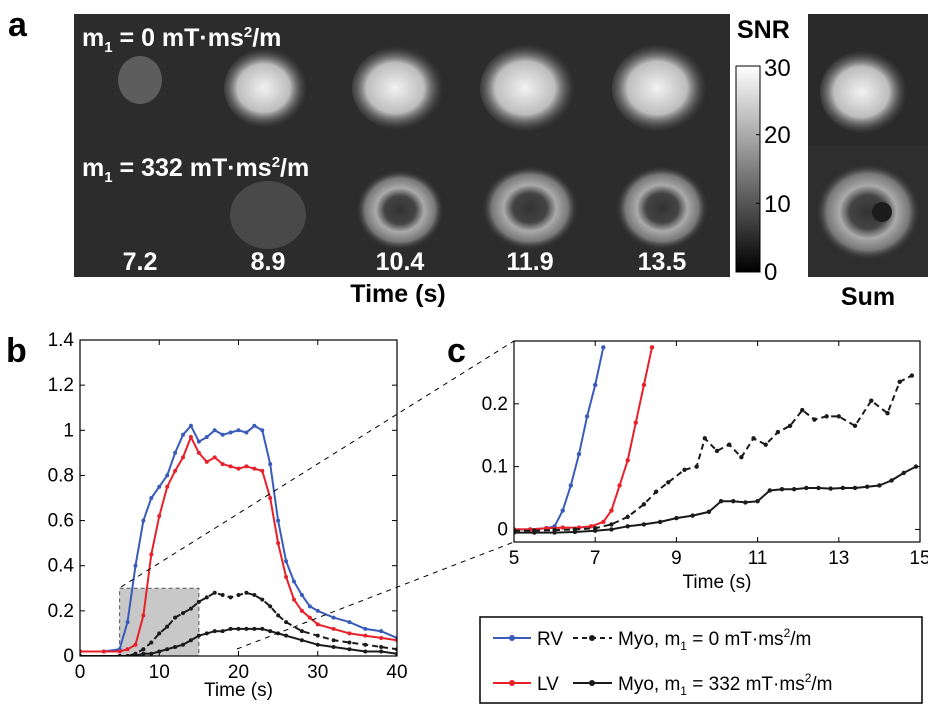  What do you see at coordinates (777, 204) in the screenshot?
I see `colorbar-tick-10: 10` at bounding box center [777, 204].